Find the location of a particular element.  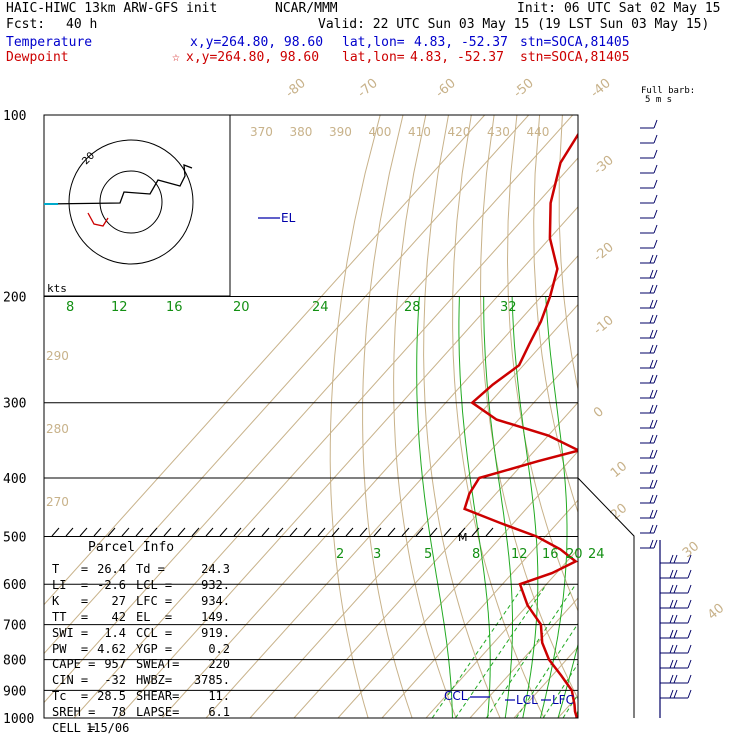

mixing-ratio-label: 24 is located at coordinates (320, 307).